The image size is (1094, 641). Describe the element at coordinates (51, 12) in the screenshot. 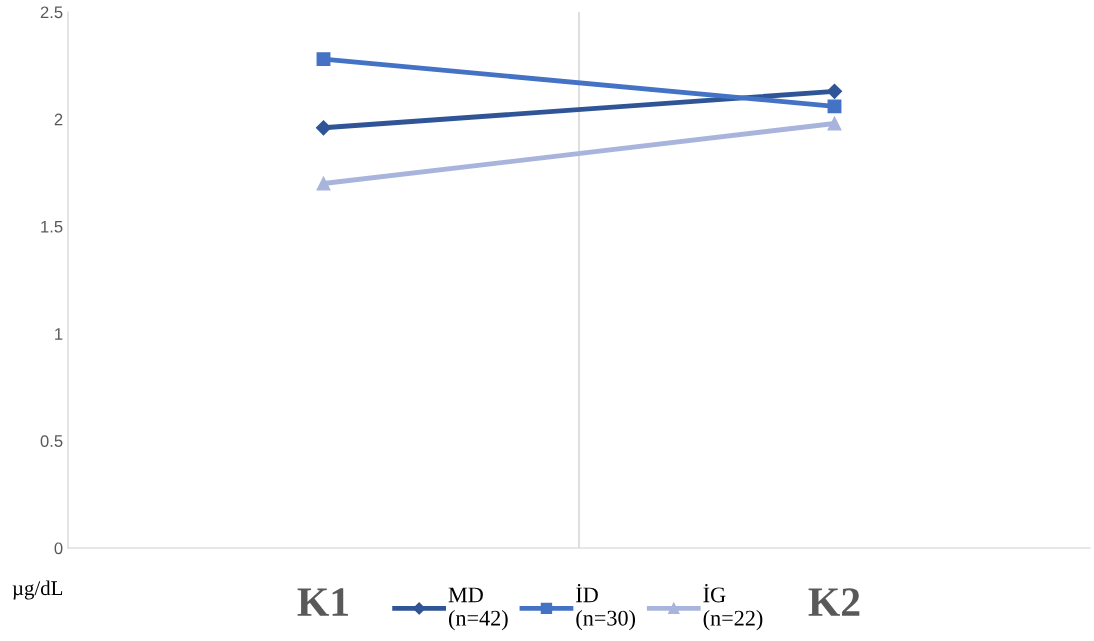

I see `y-tick-label: 2.5` at that location.